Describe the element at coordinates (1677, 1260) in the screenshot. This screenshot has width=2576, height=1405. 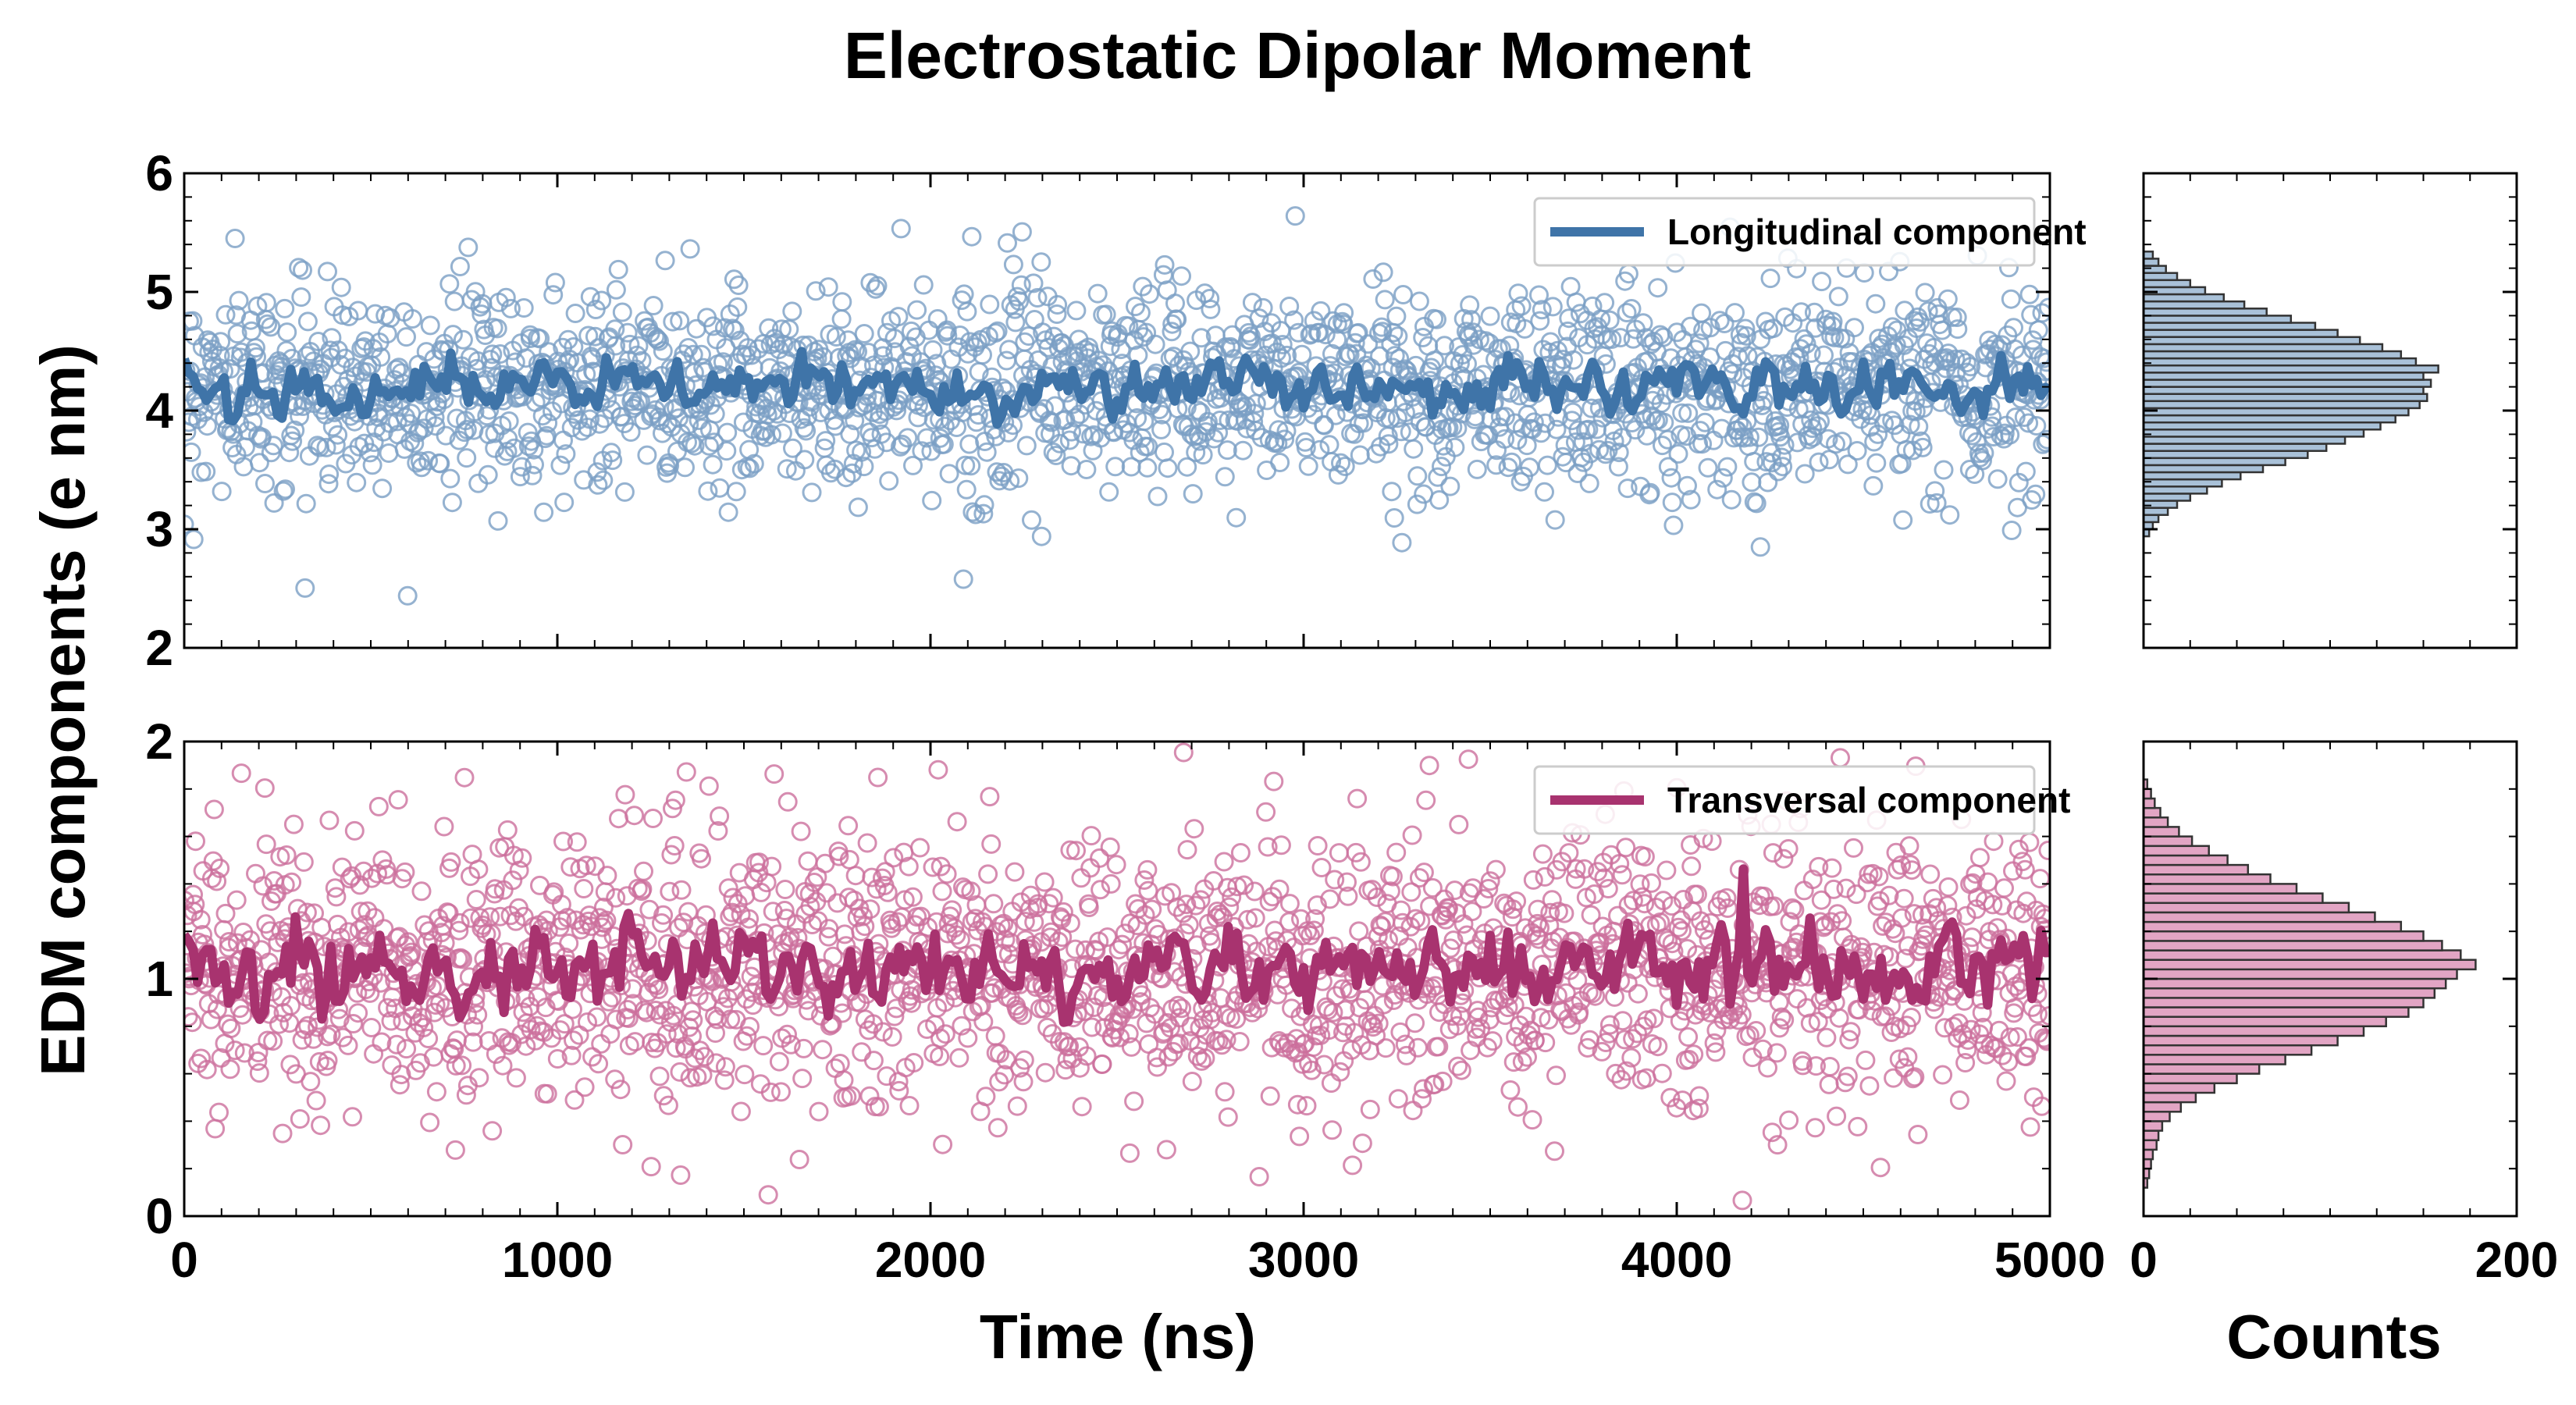
I see `x-tick-label: 4000` at that location.